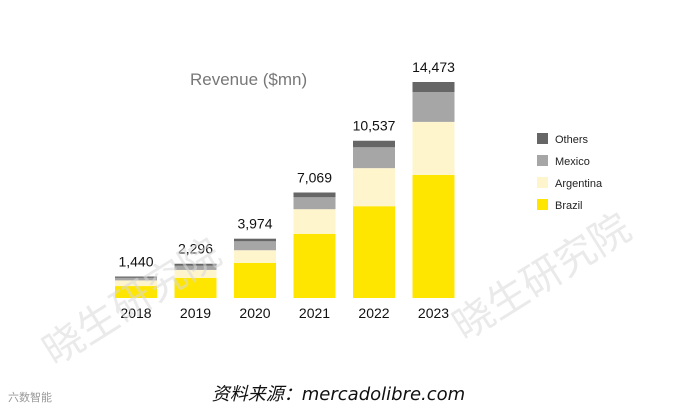  Describe the element at coordinates (255, 240) in the screenshot. I see `bar-segment-others-2020` at that location.